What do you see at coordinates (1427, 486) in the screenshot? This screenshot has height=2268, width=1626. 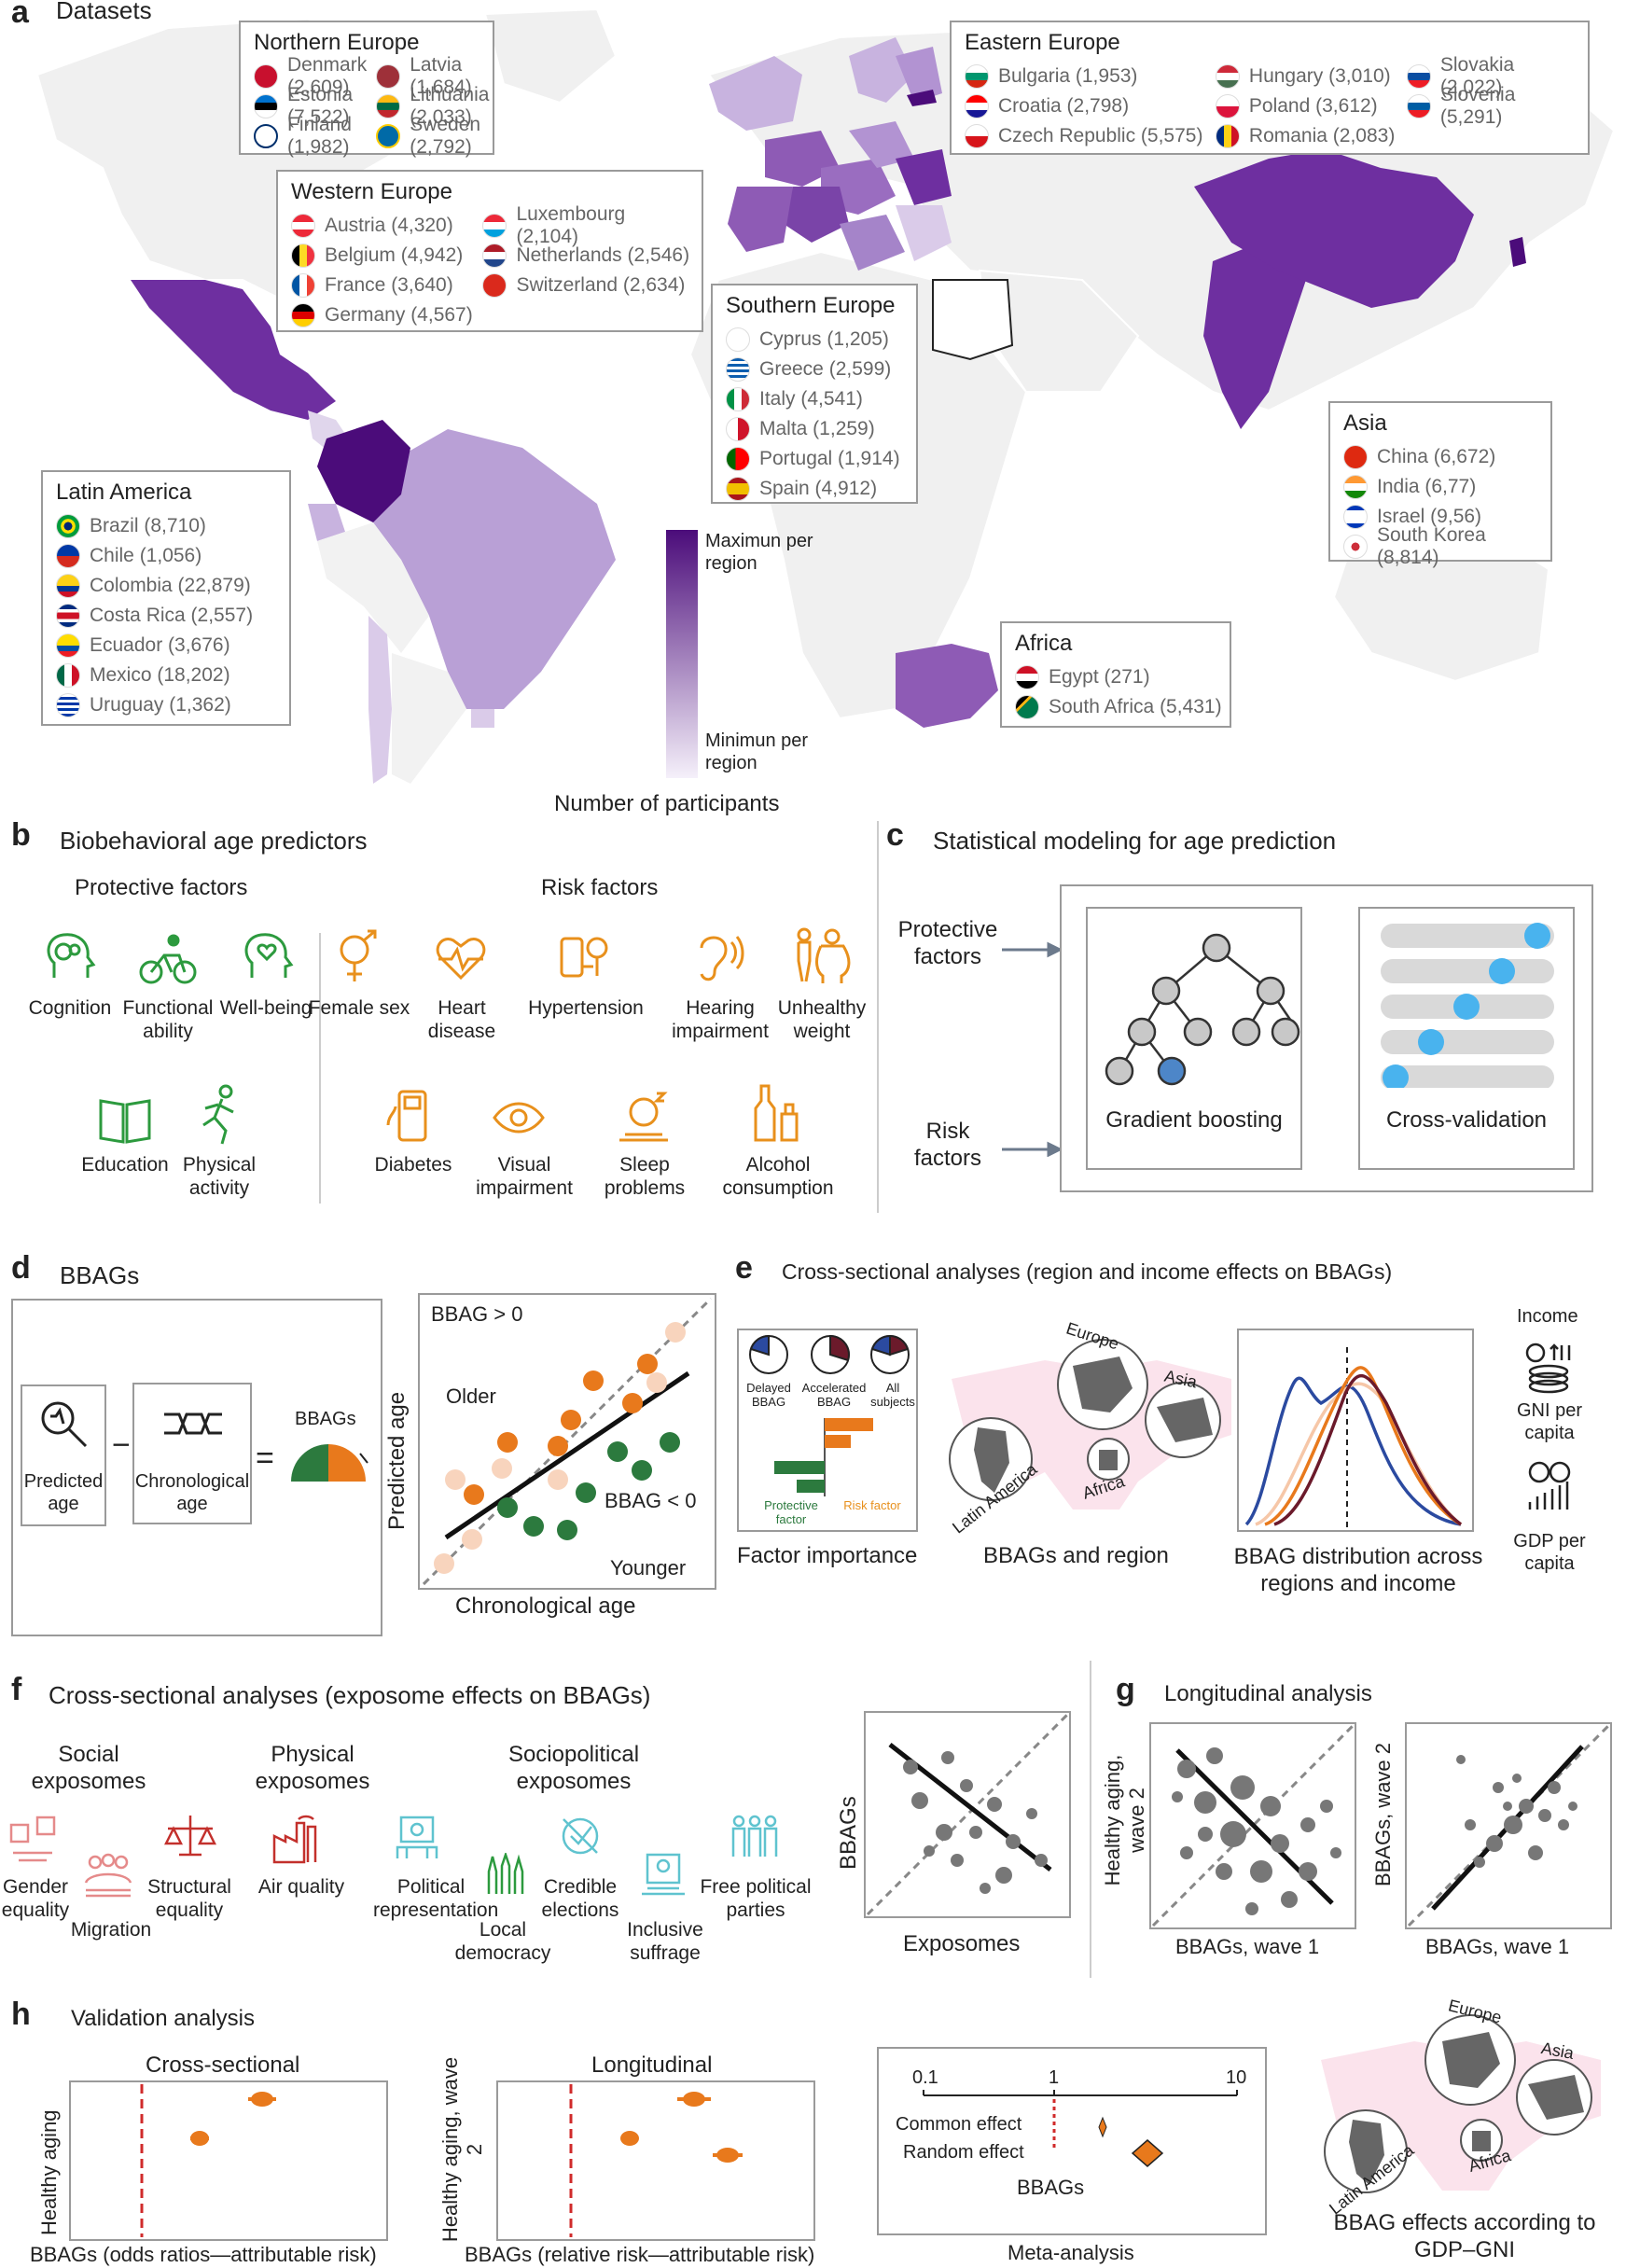 I see `country-entry: India (6,77)` at bounding box center [1427, 486].